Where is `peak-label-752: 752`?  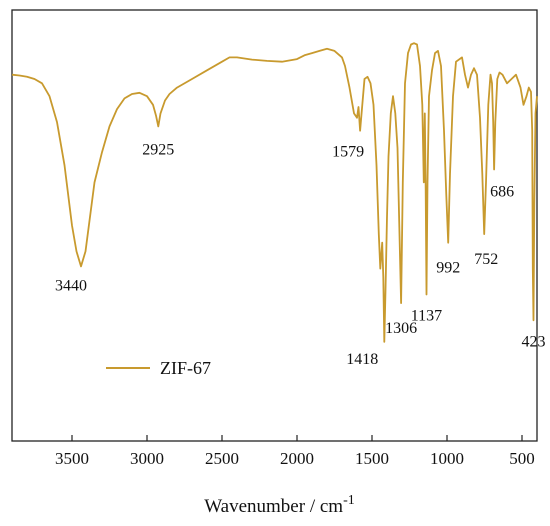 peak-label-752: 752 is located at coordinates (486, 259).